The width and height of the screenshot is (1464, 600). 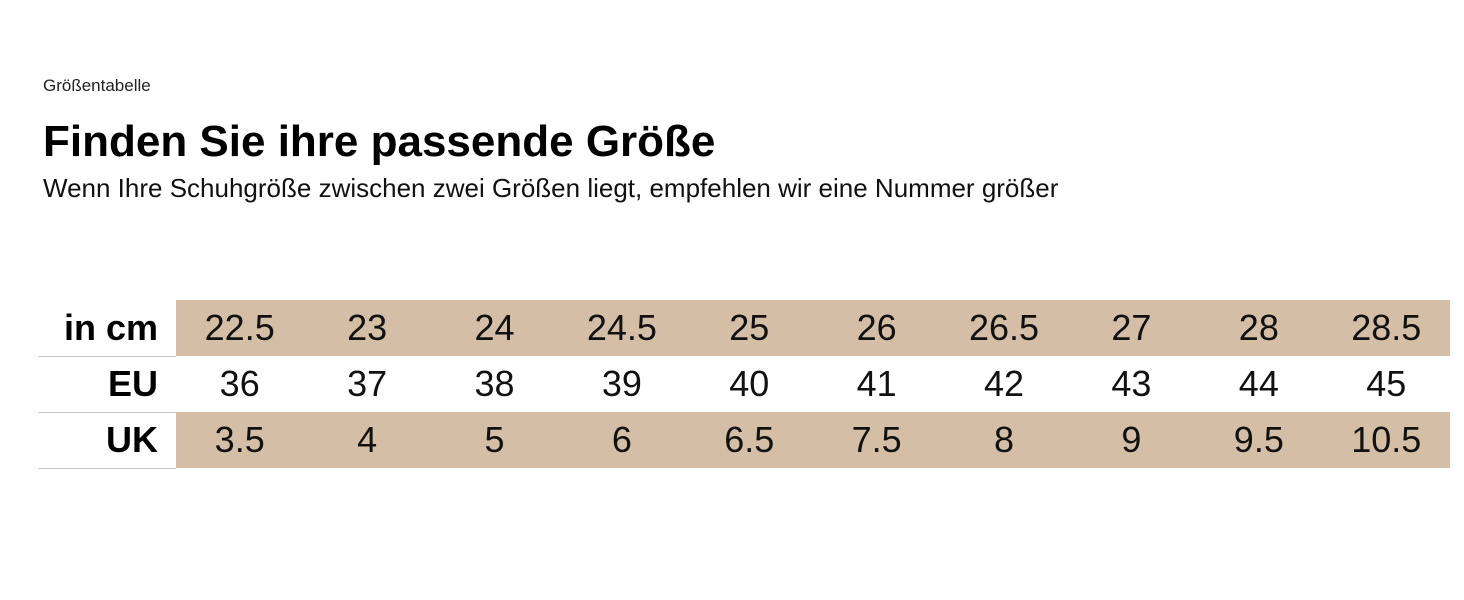 What do you see at coordinates (1004, 328) in the screenshot?
I see `table-cell: 26.5` at bounding box center [1004, 328].